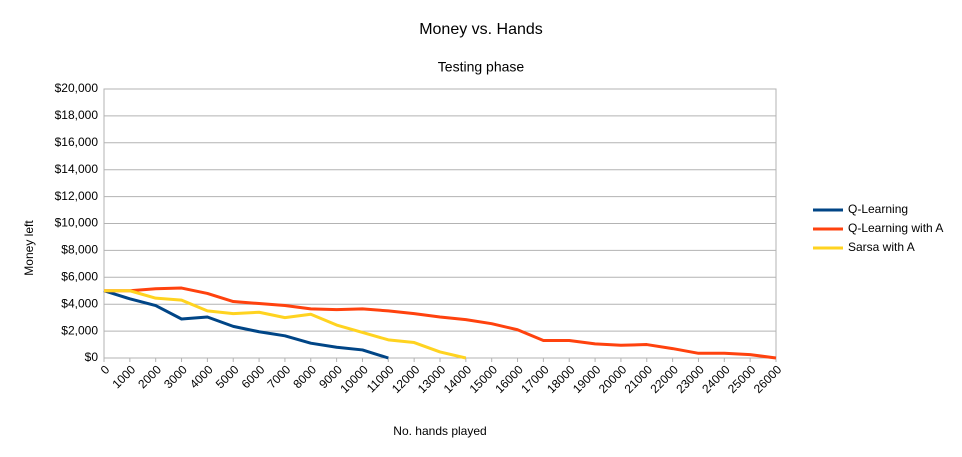 The width and height of the screenshot is (962, 457). Describe the element at coordinates (561, 379) in the screenshot. I see `x-tick-label: 18000` at that location.